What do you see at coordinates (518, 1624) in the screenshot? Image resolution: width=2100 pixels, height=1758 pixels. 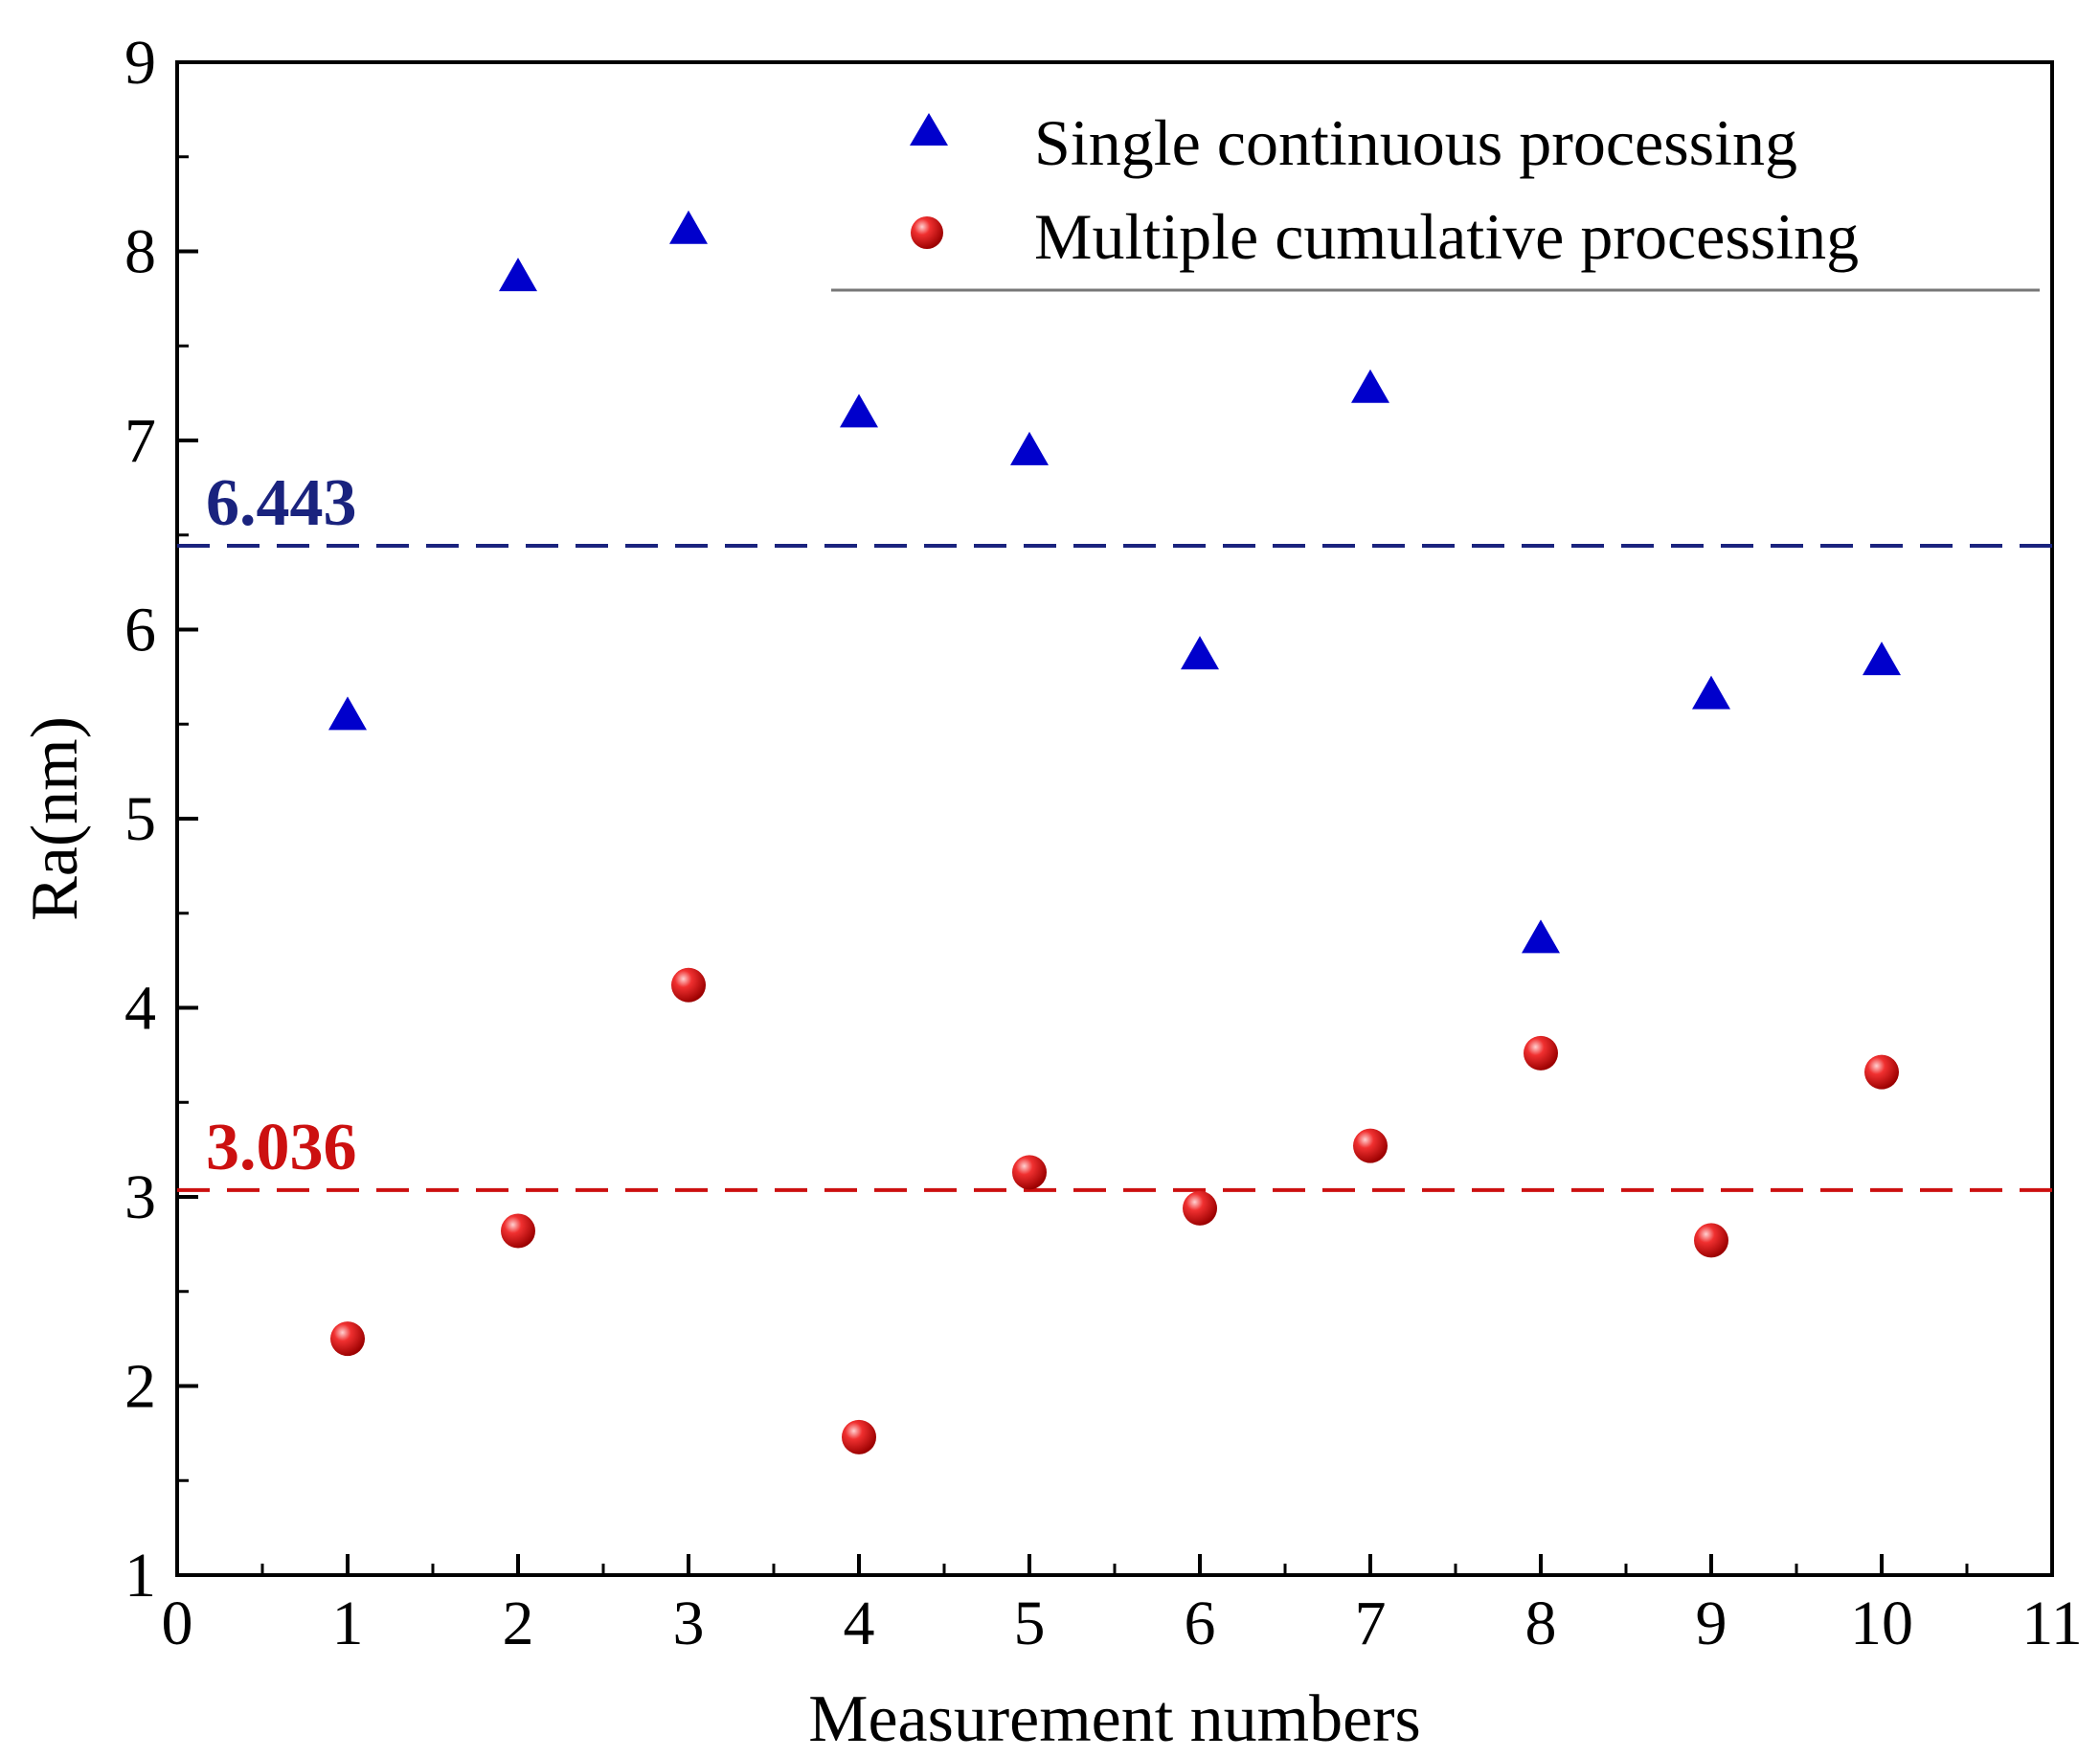 I see `x-tick-label: 2` at bounding box center [518, 1624].